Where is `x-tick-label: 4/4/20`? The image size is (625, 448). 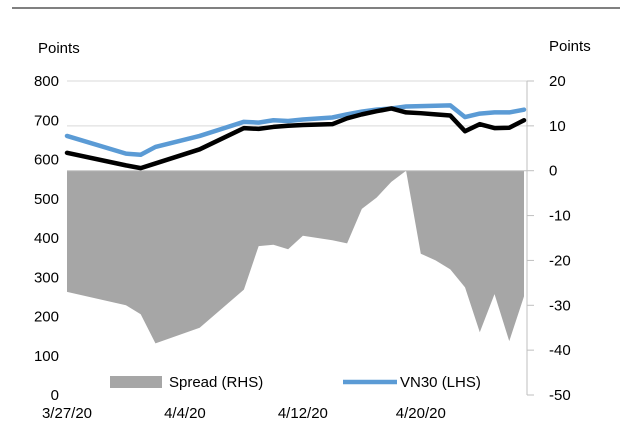
x-tick-label: 4/4/20 is located at coordinates (185, 413).